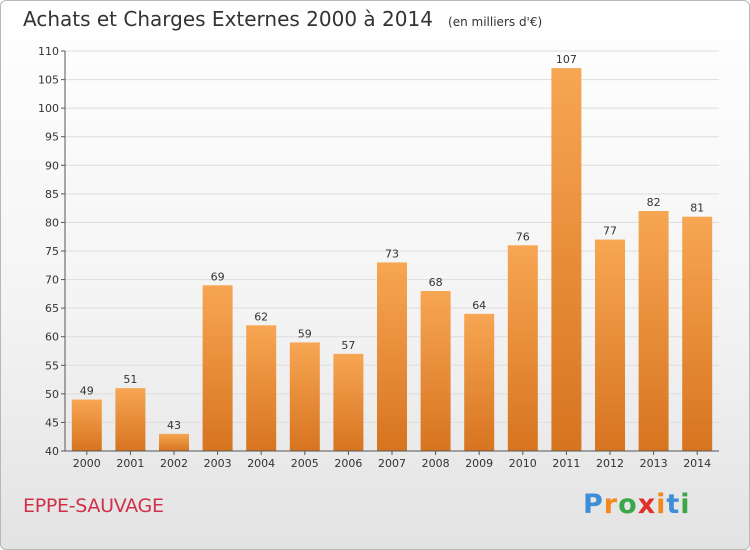 The width and height of the screenshot is (750, 550). I want to click on bar-2000, so click(86, 425).